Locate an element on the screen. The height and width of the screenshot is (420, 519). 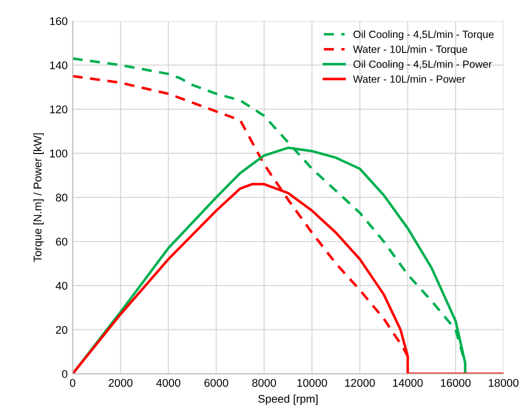
x-tick-label: 0 is located at coordinates (73, 382).